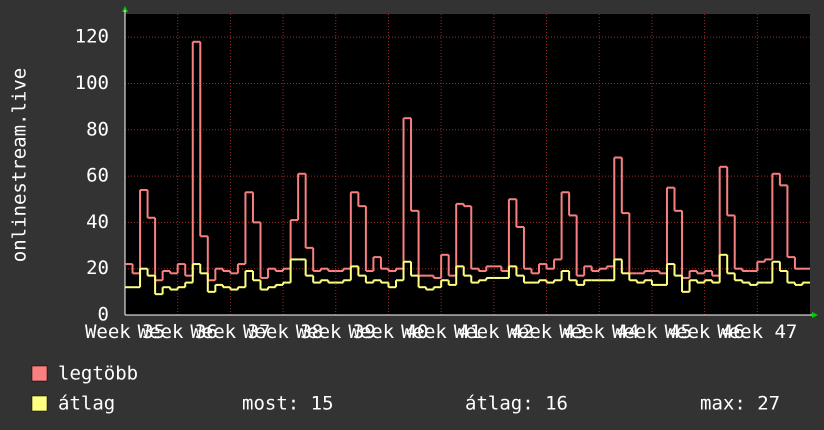 The height and width of the screenshot is (430, 824). I want to click on y-tick-label: 120, so click(92, 37).